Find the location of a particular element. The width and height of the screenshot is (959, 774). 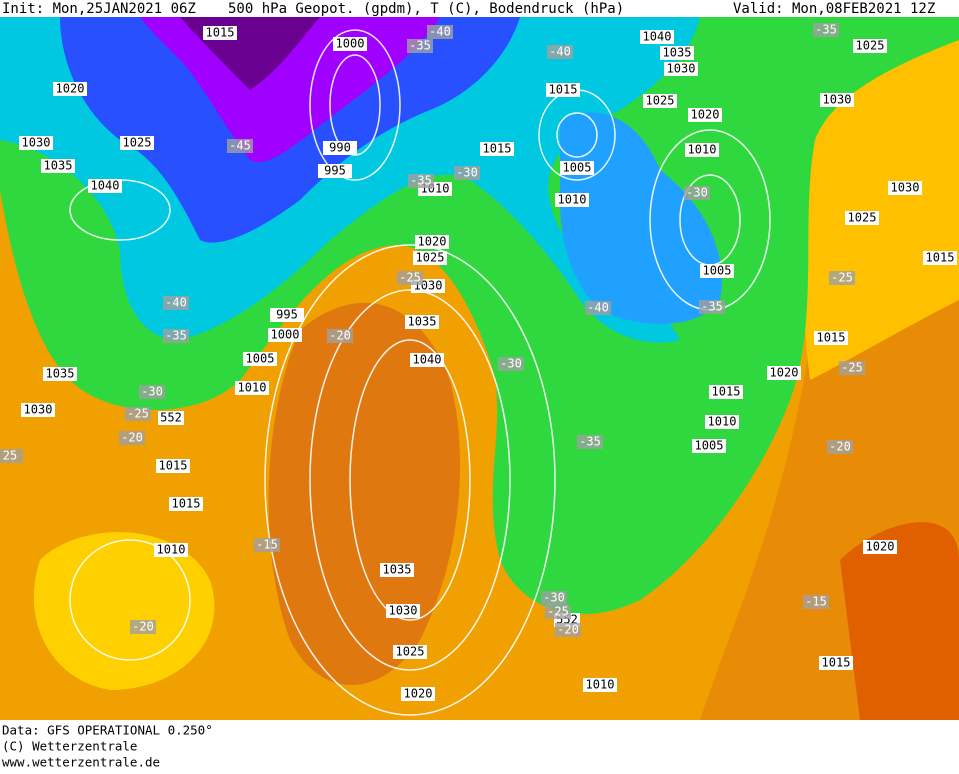

header-bar is located at coordinates (479, 8).